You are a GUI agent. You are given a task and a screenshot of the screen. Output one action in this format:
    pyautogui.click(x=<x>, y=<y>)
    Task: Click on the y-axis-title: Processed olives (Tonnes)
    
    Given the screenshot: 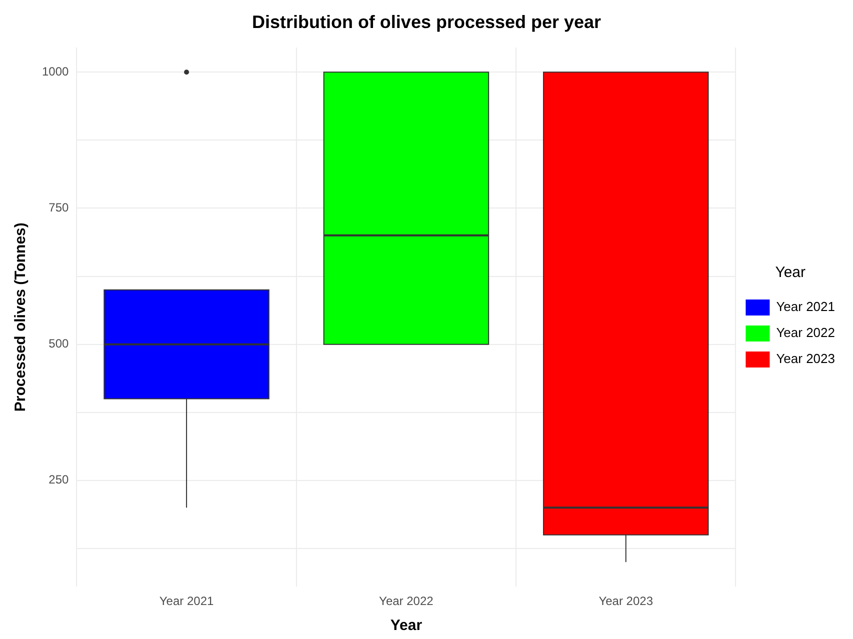 What is the action you would take?
    pyautogui.click(x=21, y=317)
    